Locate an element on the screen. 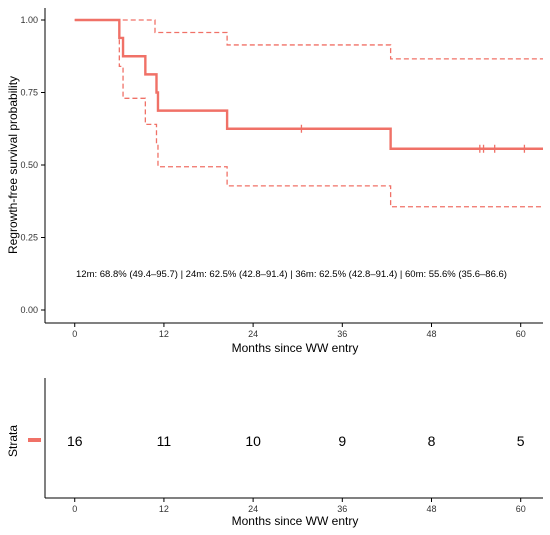  y-tick-label: 0.75 is located at coordinates (29, 93).